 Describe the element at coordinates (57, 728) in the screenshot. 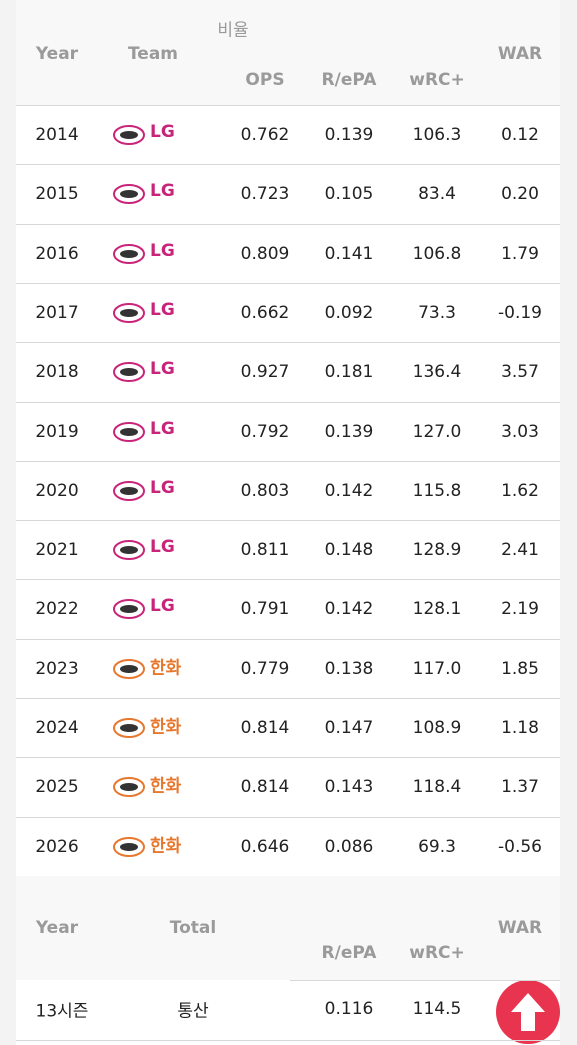

I see `year-cell: 2024` at that location.